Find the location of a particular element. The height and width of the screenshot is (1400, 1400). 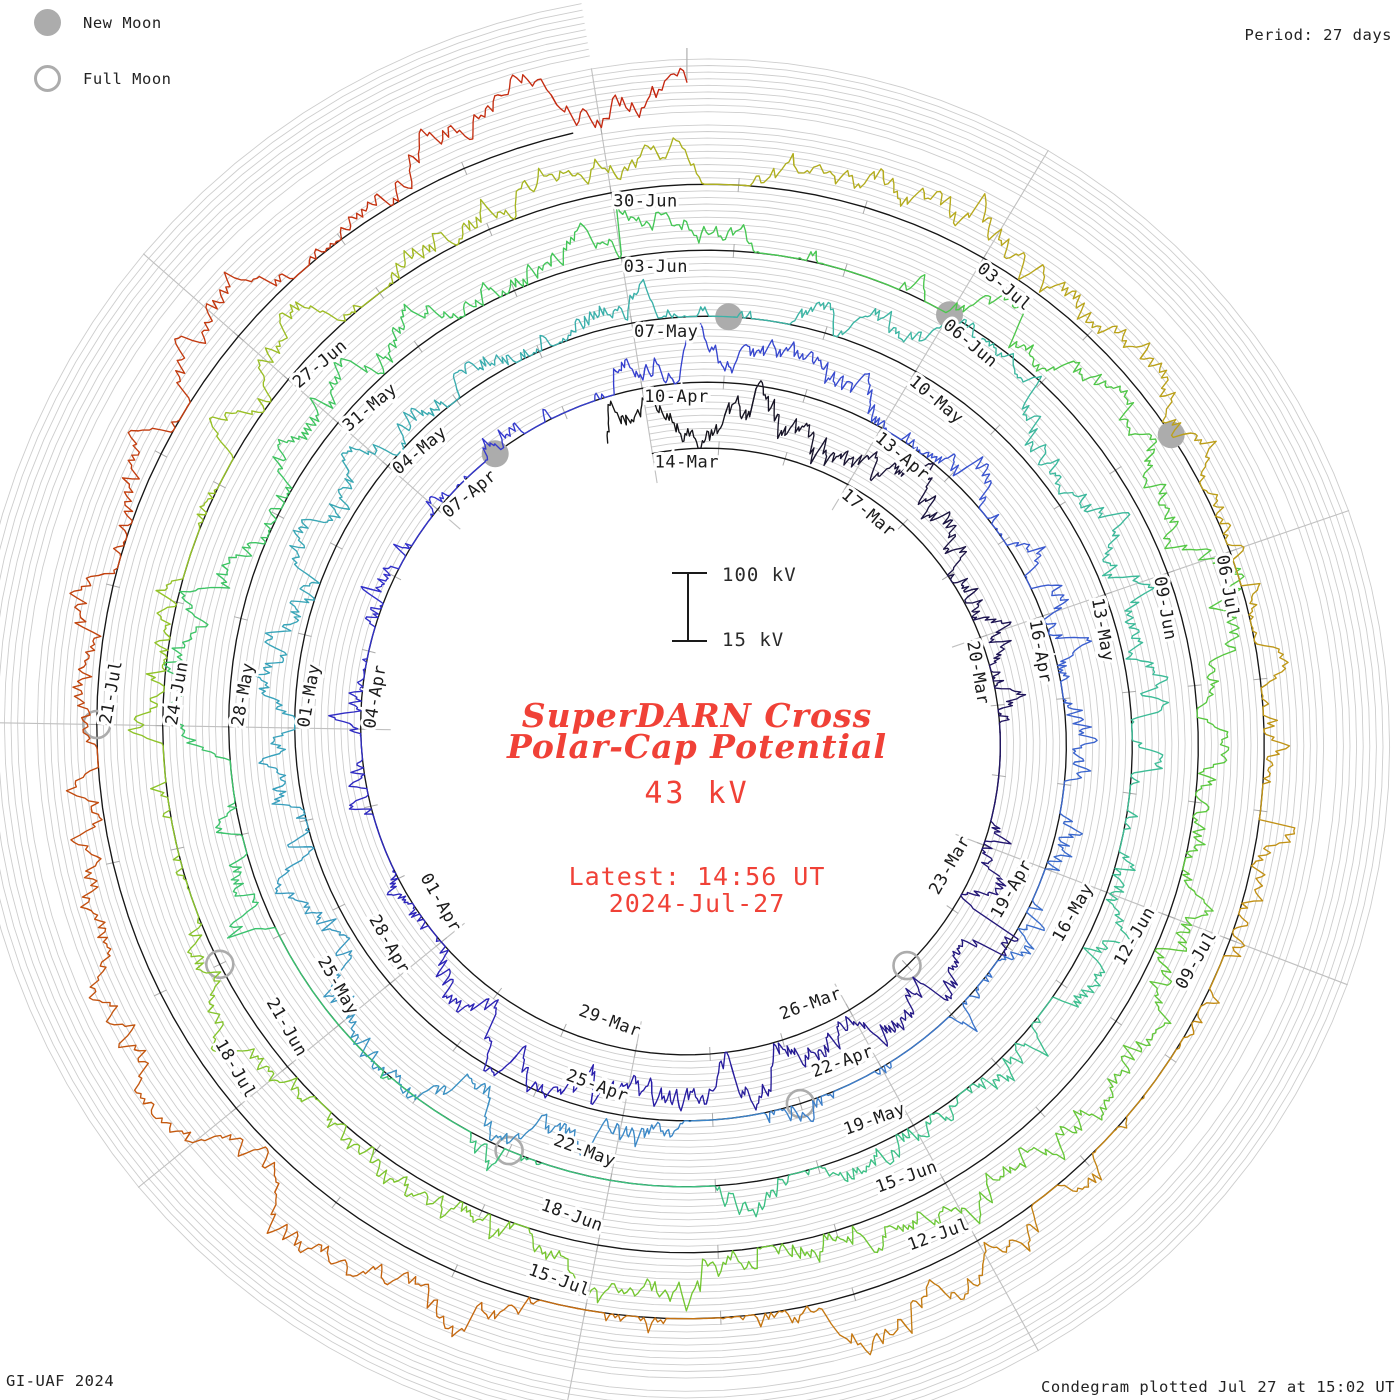

legend-new-moon: New Moon is located at coordinates (98, 22).